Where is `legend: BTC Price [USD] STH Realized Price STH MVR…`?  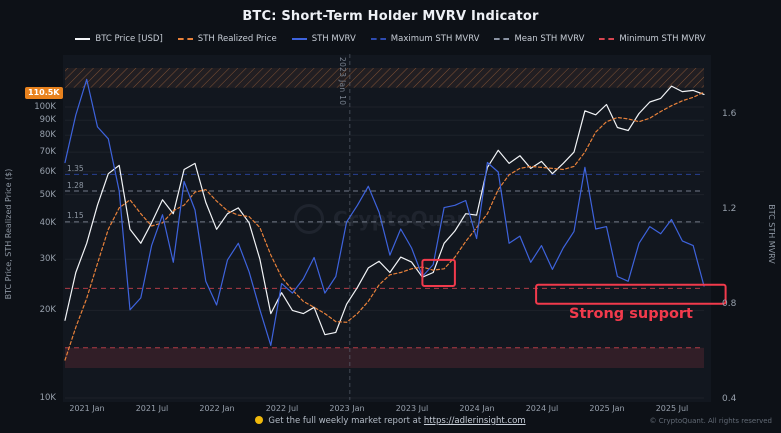
legend: BTC Price [USD] STH Realized Price STH MVR… is located at coordinates (390, 39).